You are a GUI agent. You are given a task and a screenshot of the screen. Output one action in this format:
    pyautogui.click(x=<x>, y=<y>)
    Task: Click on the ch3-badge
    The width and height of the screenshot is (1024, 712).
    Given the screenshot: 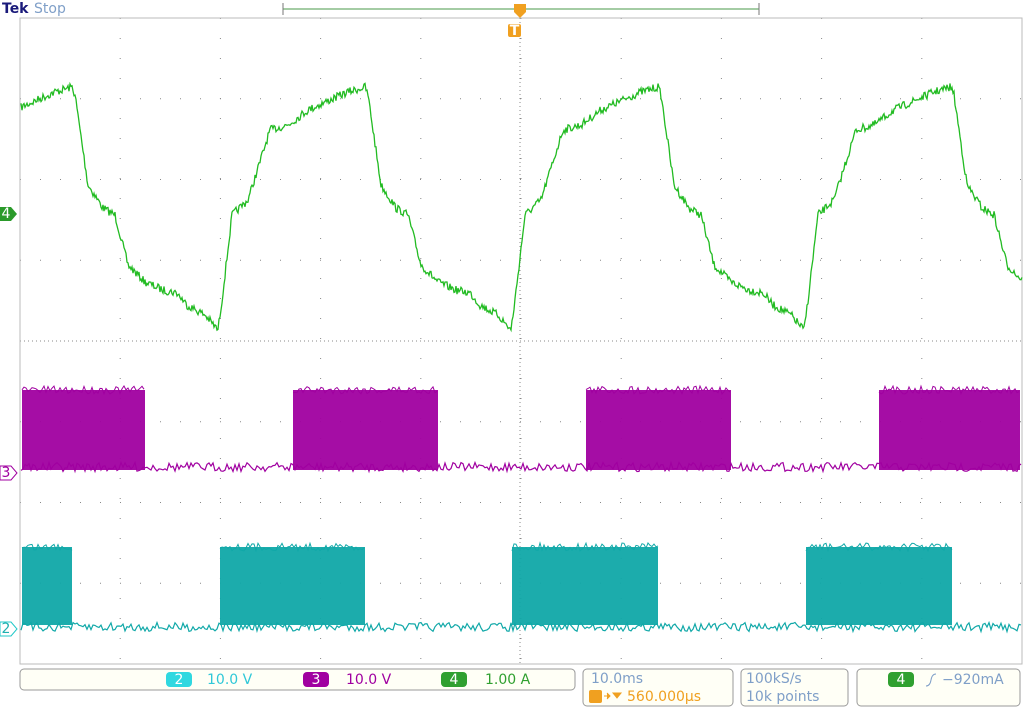 What is the action you would take?
    pyautogui.click(x=316, y=679)
    